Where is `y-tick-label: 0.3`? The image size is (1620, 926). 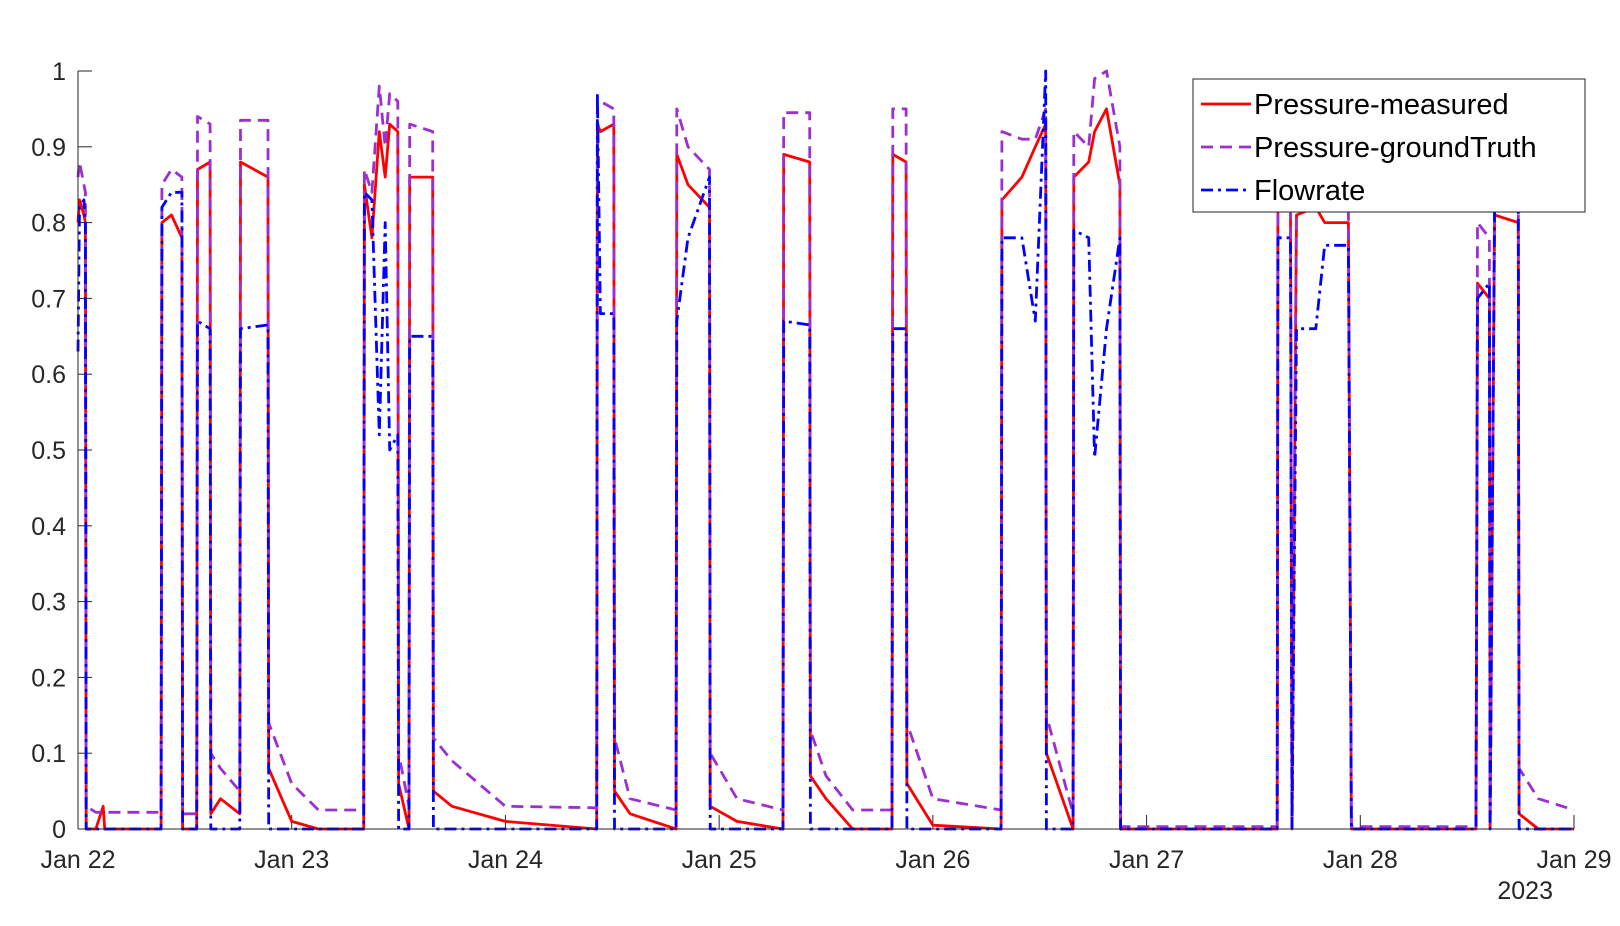
y-tick-label: 0.3 is located at coordinates (48, 603).